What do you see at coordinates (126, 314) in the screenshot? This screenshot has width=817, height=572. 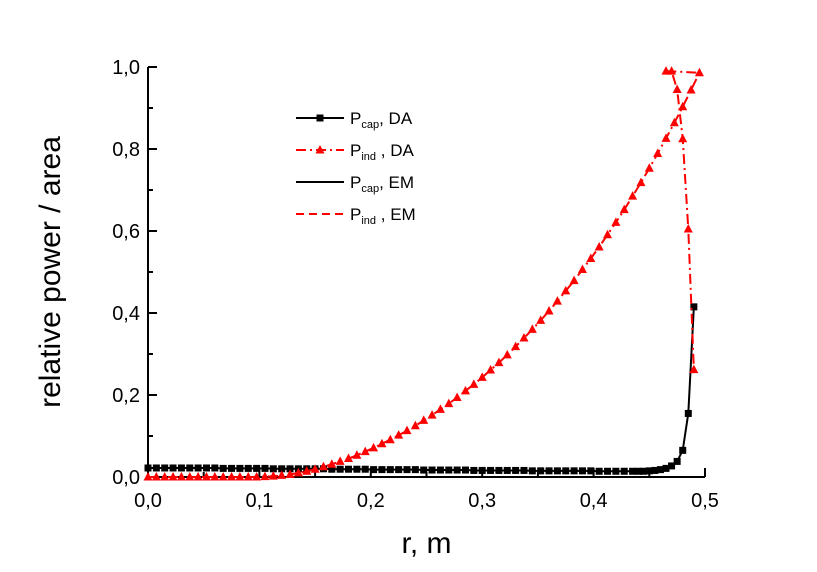 I see `y-tick-label: 0,4` at bounding box center [126, 314].